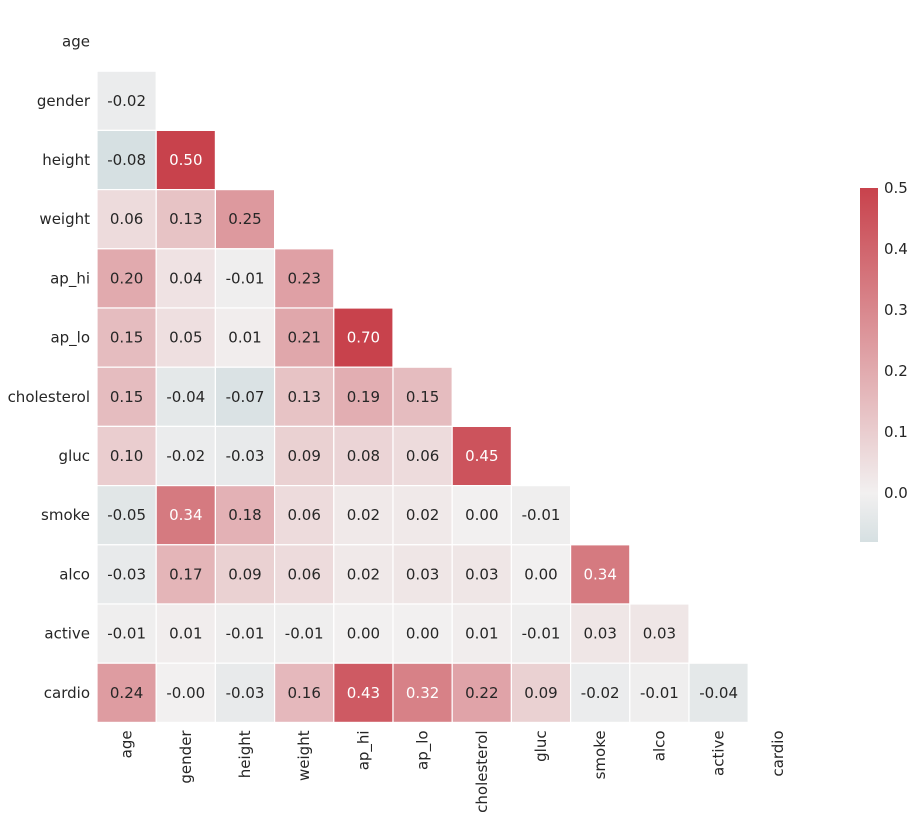 Image resolution: width=918 pixels, height=818 pixels. I want to click on x-tick-label: smoke, so click(600, 754).